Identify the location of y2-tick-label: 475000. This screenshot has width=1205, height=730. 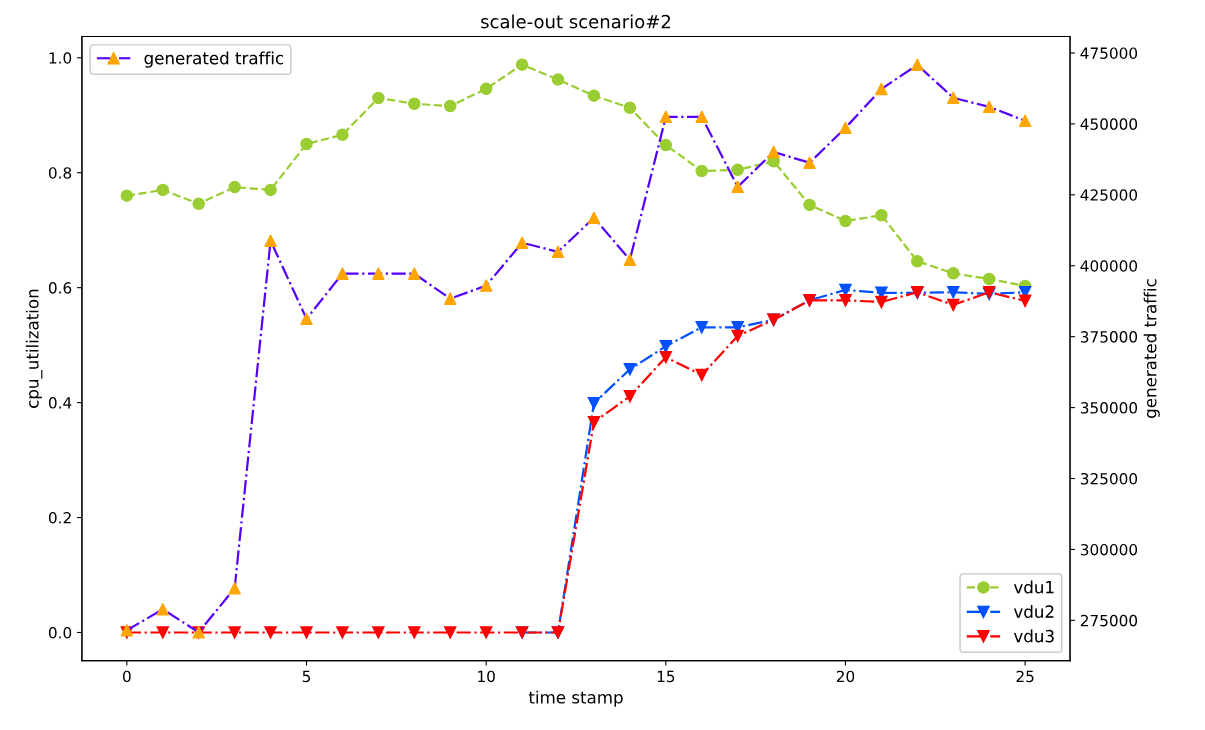
(1109, 53).